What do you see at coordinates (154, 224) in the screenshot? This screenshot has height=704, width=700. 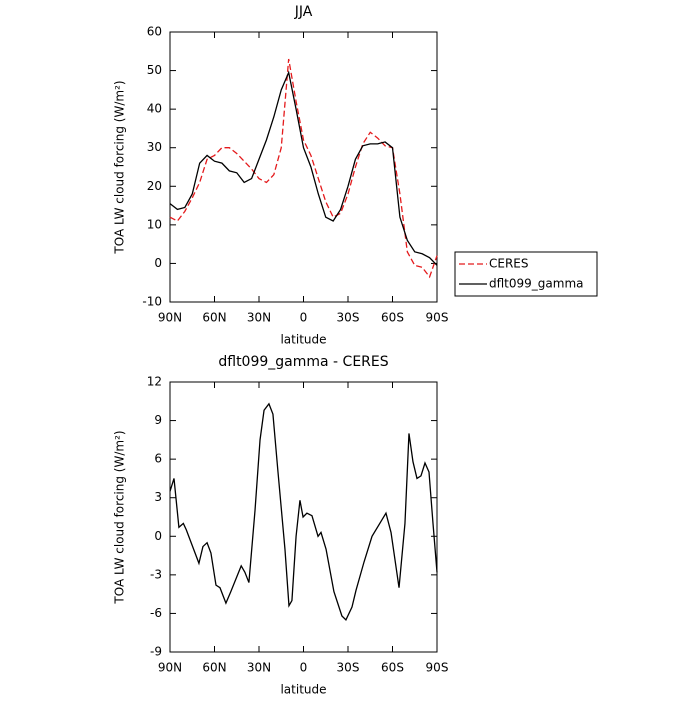 I see `y-tick-label: 10` at bounding box center [154, 224].